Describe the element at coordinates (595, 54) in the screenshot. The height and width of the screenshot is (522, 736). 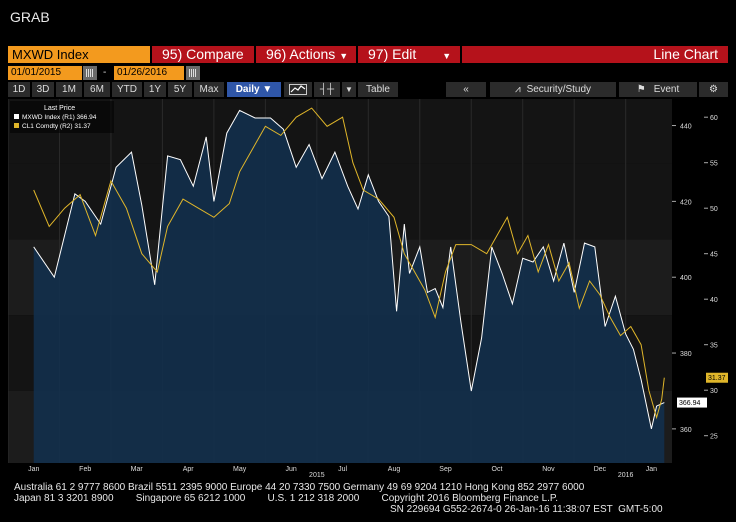
I see `view-title-bar: Line Chart` at that location.